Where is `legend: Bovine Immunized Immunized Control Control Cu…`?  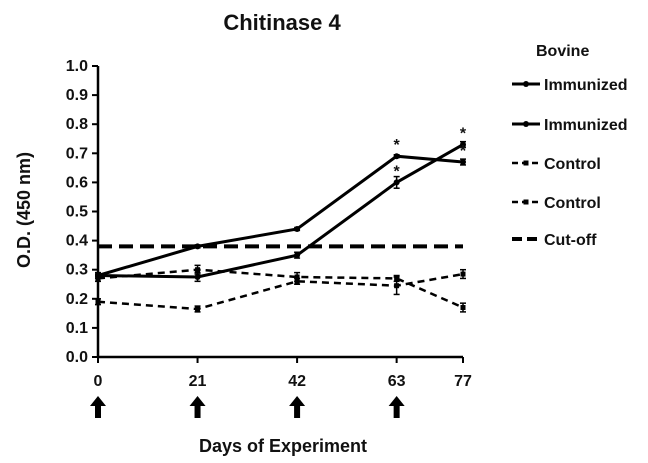
legend: Bovine Immunized Immunized Control Control Cu… is located at coordinates (570, 146).